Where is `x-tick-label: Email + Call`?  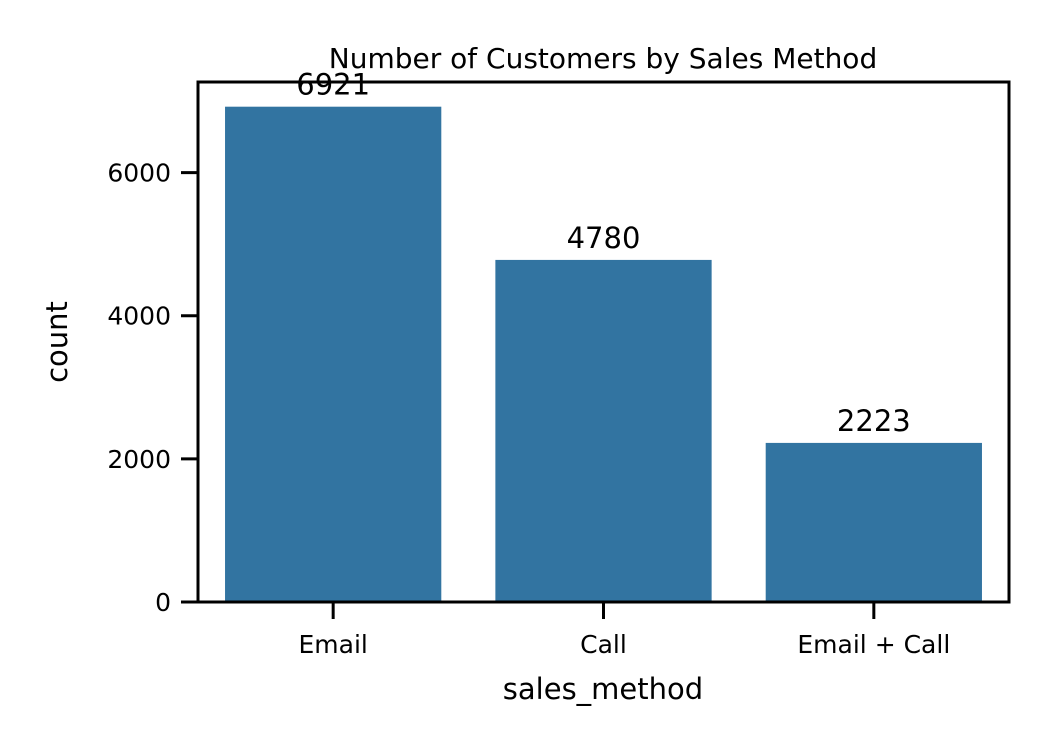
x-tick-label: Email + Call is located at coordinates (873, 644).